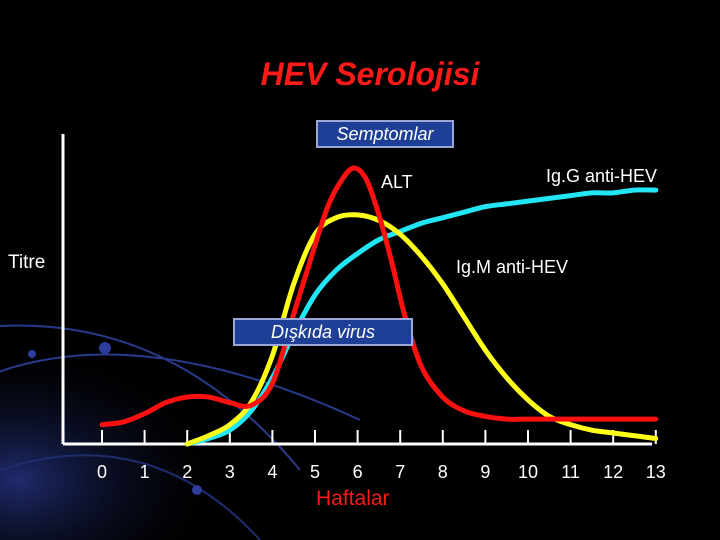  I want to click on chart-title: HEV Serolojisi, so click(370, 74).